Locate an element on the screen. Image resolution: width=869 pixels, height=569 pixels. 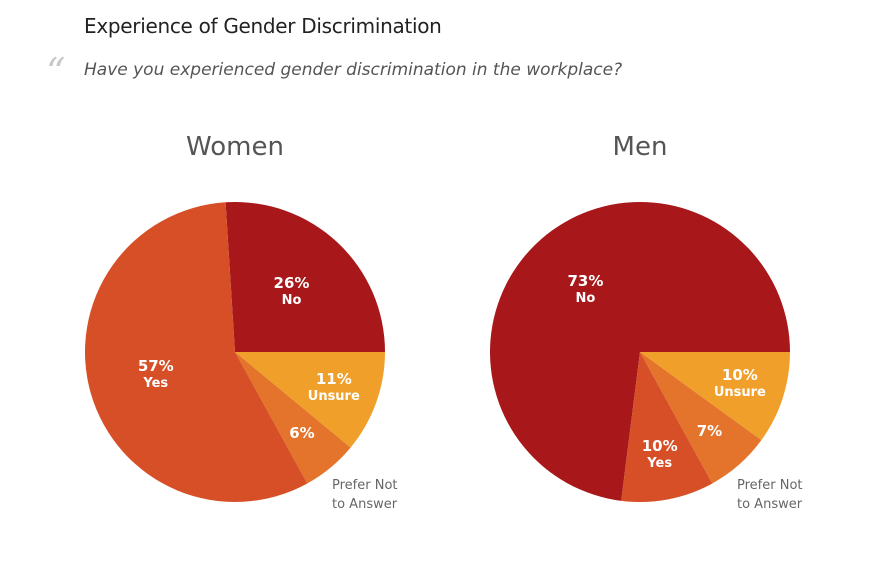
value-label: 26% is located at coordinates (291, 282).